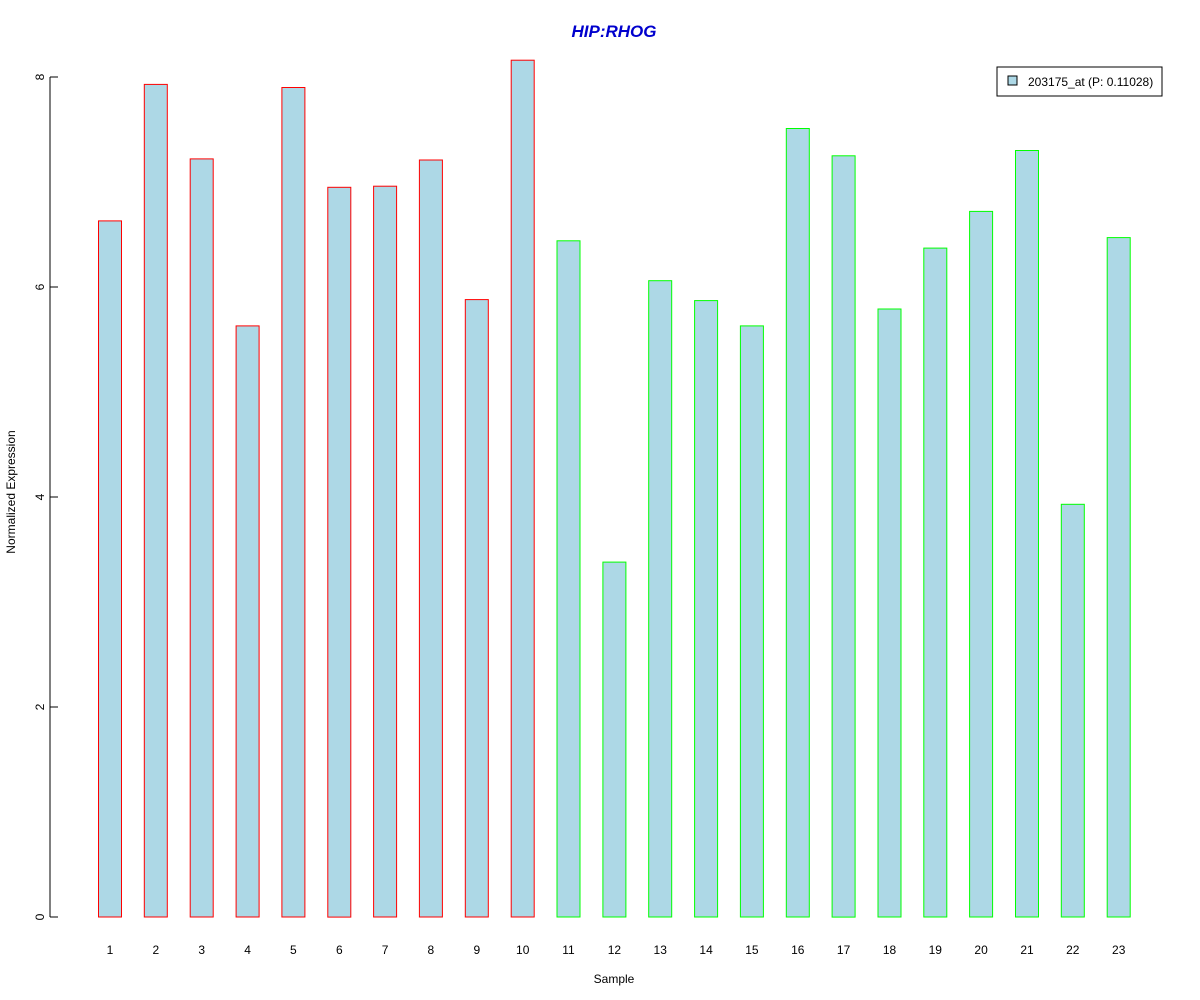 The image size is (1200, 1000). What do you see at coordinates (293, 950) in the screenshot?
I see `x-tick-label: 5` at bounding box center [293, 950].